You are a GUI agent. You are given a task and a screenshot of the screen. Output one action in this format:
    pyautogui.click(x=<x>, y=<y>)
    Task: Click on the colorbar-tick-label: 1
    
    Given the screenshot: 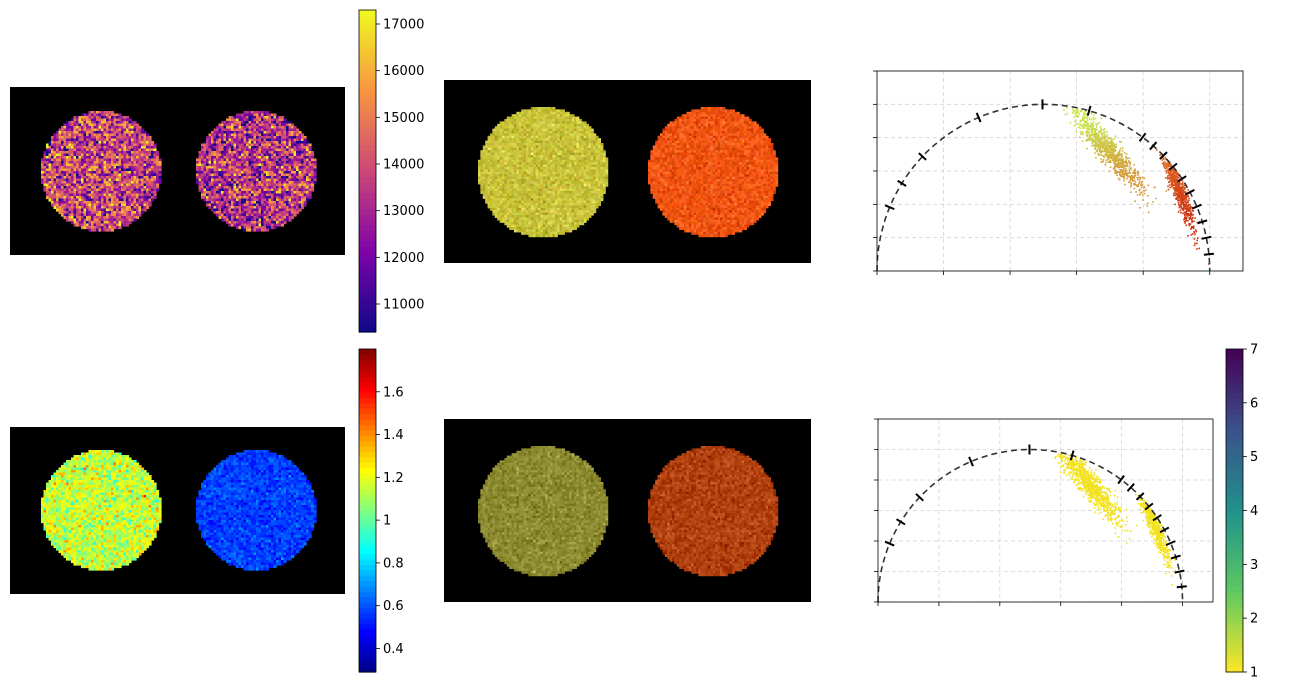 What is the action you would take?
    pyautogui.click(x=1254, y=673)
    